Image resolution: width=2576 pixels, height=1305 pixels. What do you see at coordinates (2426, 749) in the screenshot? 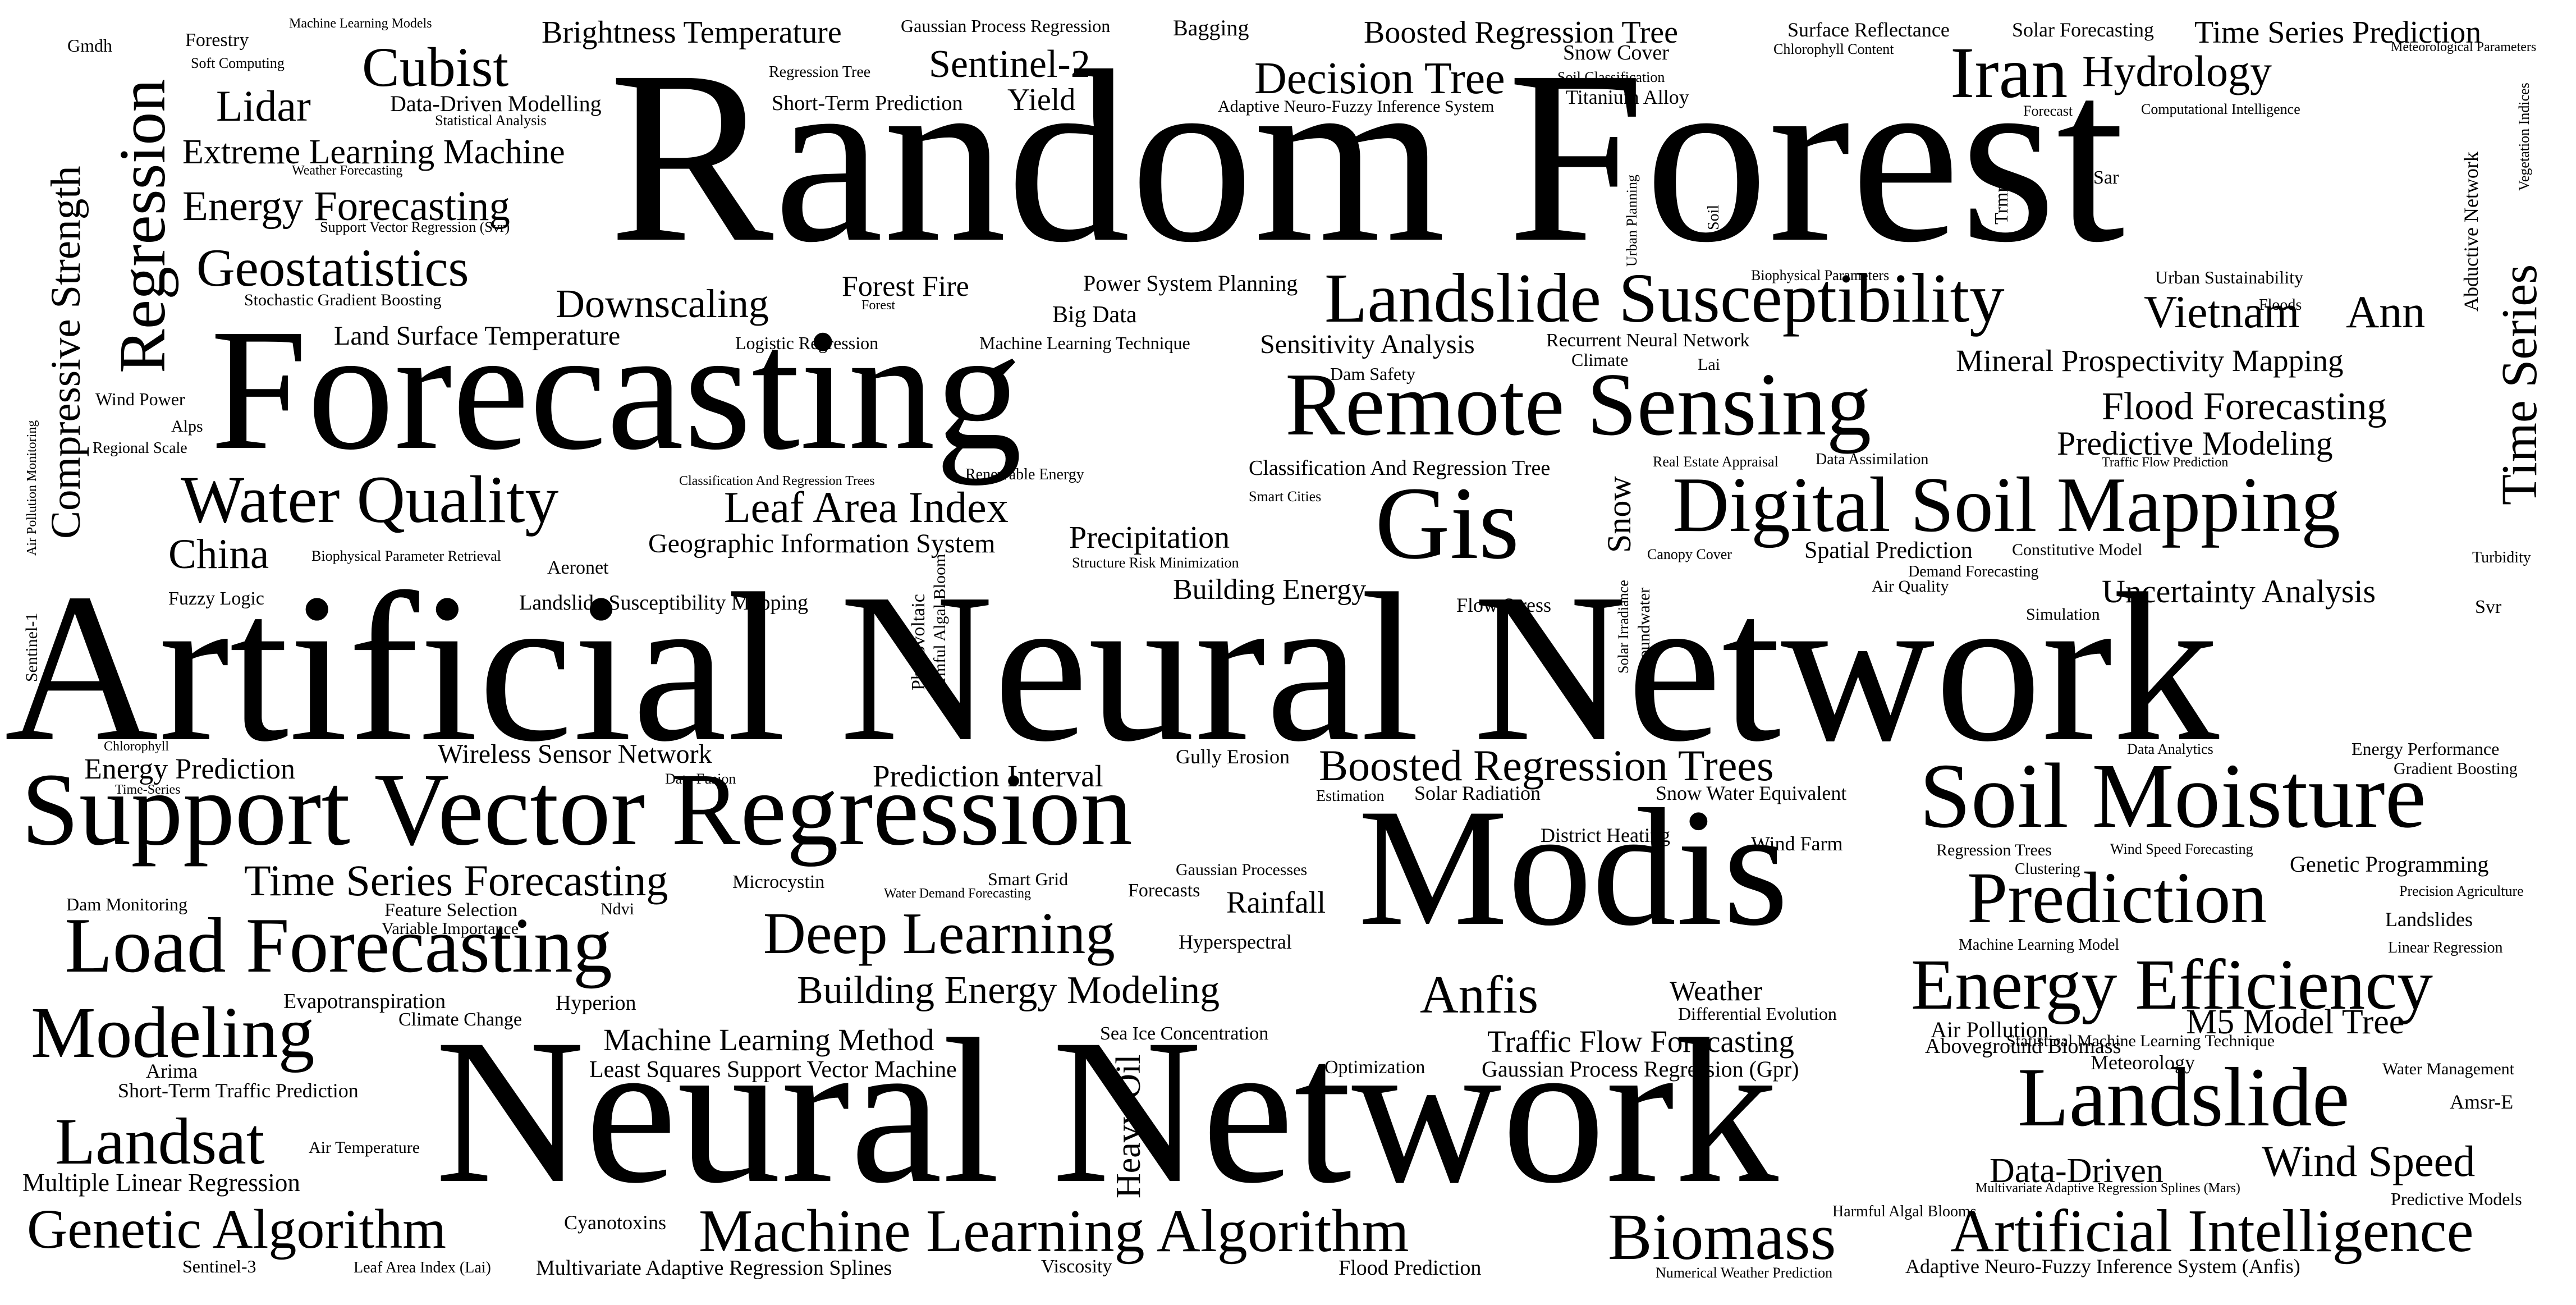
I see `cloud-word: Energy Performance` at bounding box center [2426, 749].